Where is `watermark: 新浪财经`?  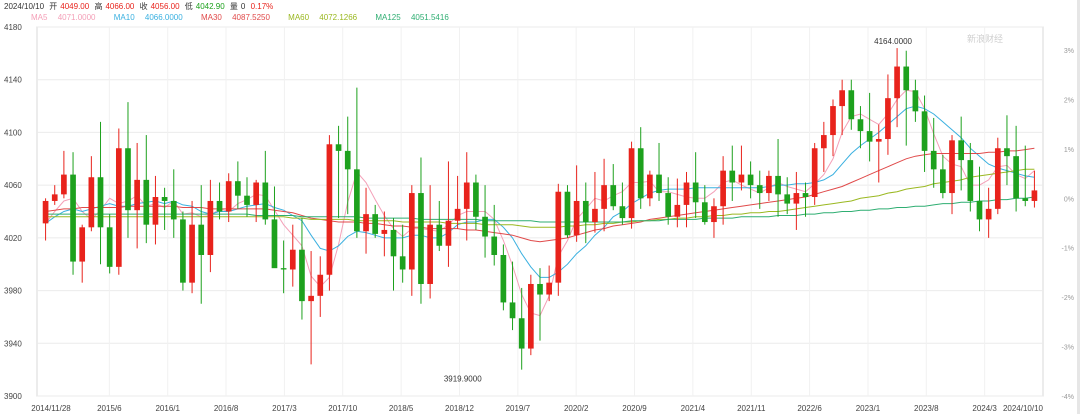
watermark: 新浪财经 is located at coordinates (985, 38).